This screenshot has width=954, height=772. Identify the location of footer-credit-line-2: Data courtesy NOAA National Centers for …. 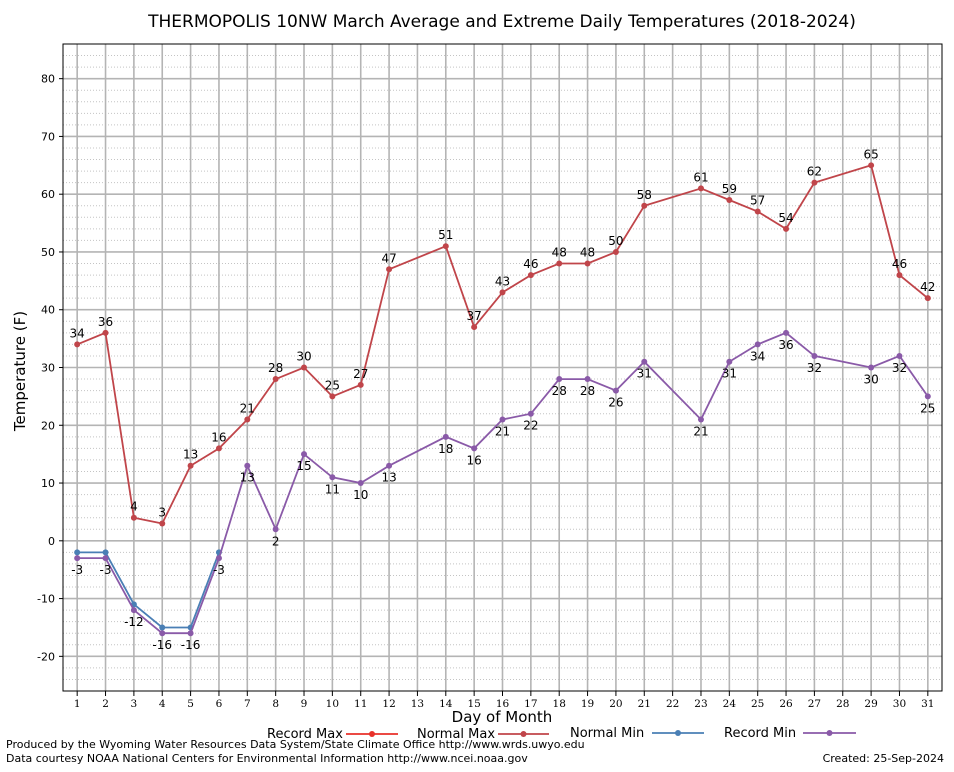
(267, 758).